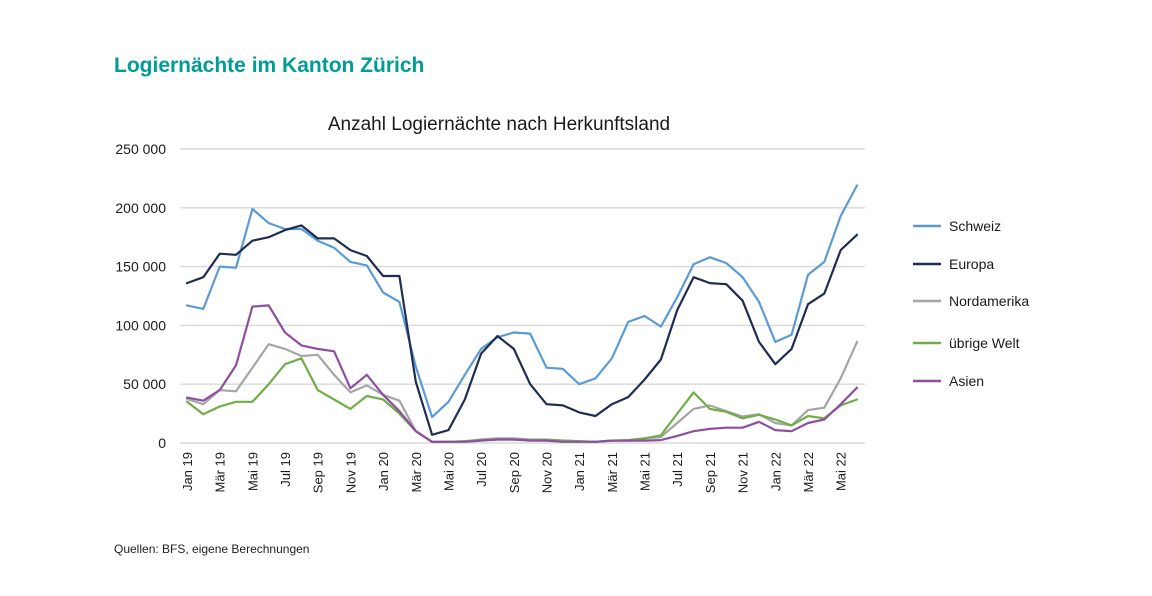 This screenshot has height=596, width=1152. What do you see at coordinates (187, 471) in the screenshot?
I see `x-tick-label: Jan 19` at bounding box center [187, 471].